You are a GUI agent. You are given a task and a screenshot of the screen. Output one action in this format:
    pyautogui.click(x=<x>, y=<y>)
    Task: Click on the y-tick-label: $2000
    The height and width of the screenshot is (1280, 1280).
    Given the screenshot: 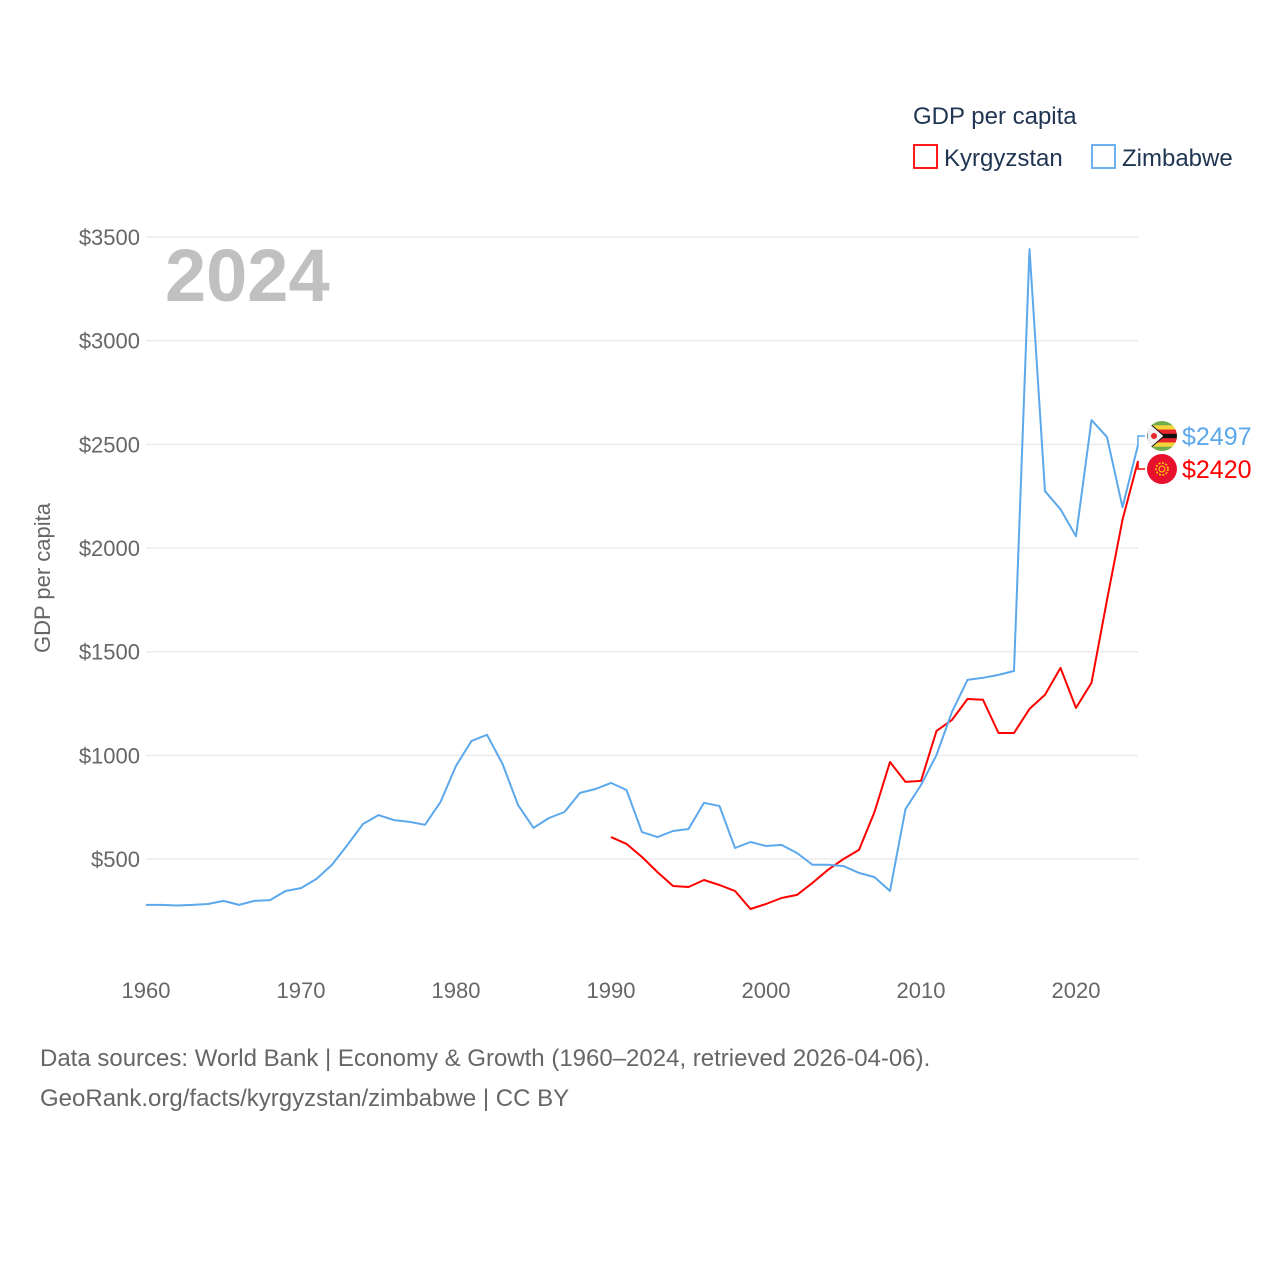 What is the action you would take?
    pyautogui.click(x=109, y=548)
    